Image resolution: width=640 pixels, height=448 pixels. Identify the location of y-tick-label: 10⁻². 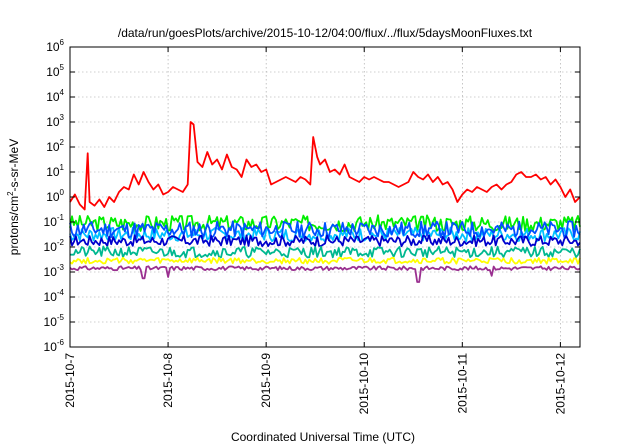
(54, 246).